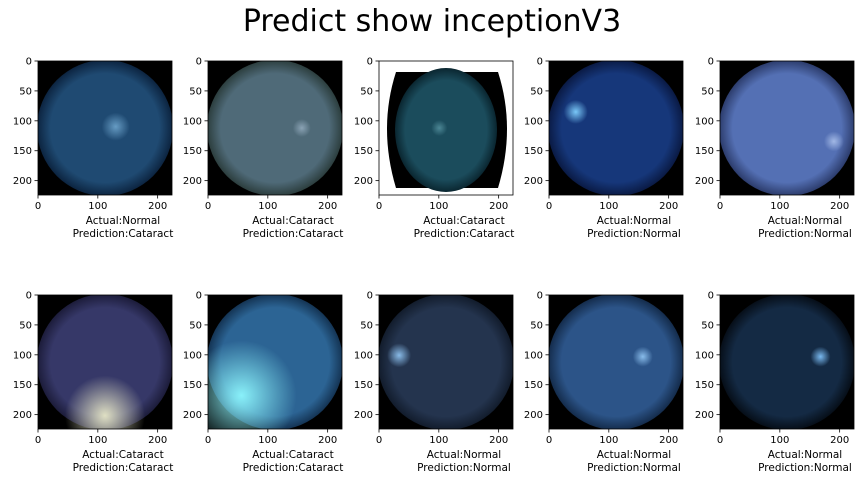  What do you see at coordinates (123, 221) in the screenshot?
I see `panel-1-actual: Actual:Normal` at bounding box center [123, 221].